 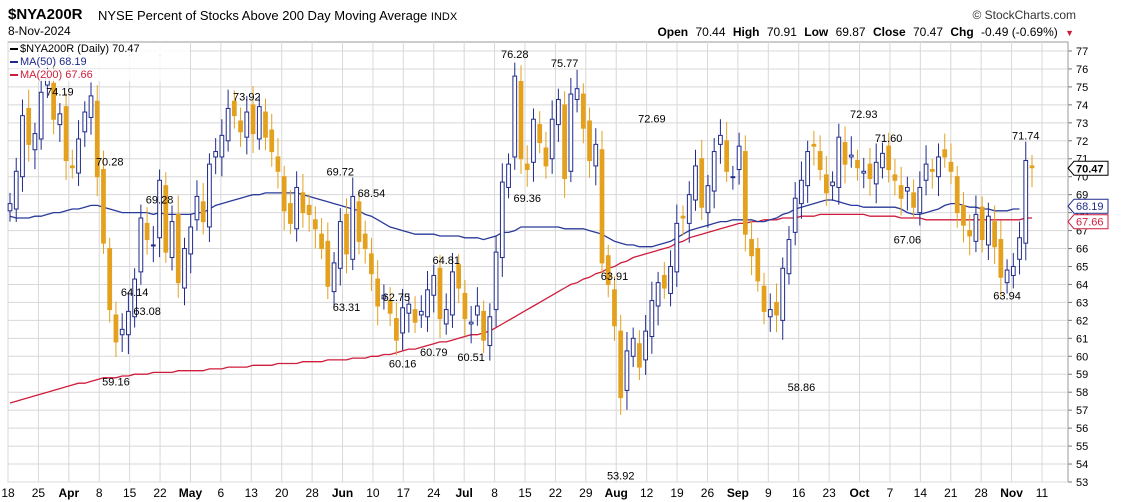 What do you see at coordinates (525, 493) in the screenshot?
I see `x-tick-label: 15` at bounding box center [525, 493].